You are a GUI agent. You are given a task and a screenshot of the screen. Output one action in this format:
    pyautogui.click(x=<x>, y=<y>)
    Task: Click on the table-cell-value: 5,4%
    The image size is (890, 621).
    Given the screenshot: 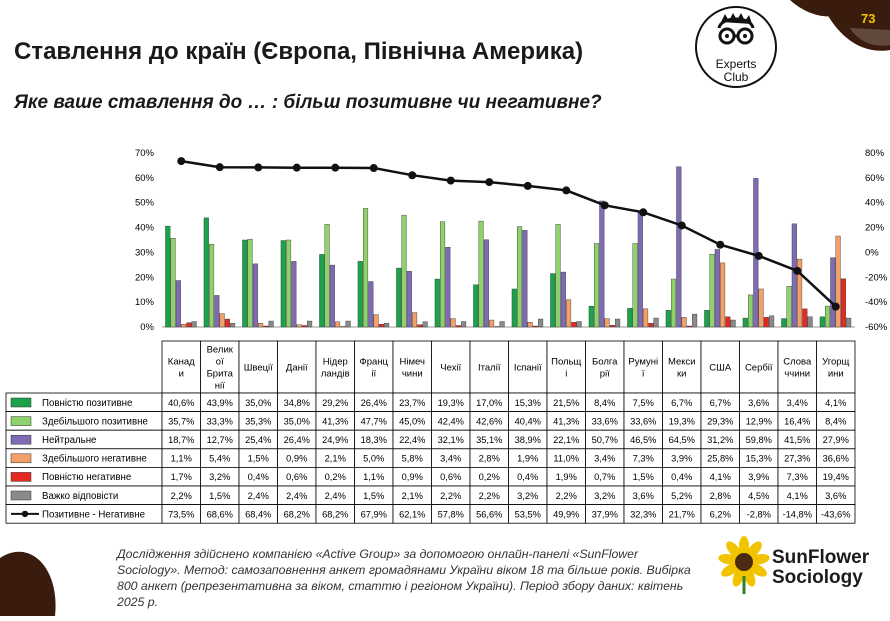 What is the action you would take?
    pyautogui.click(x=219, y=459)
    